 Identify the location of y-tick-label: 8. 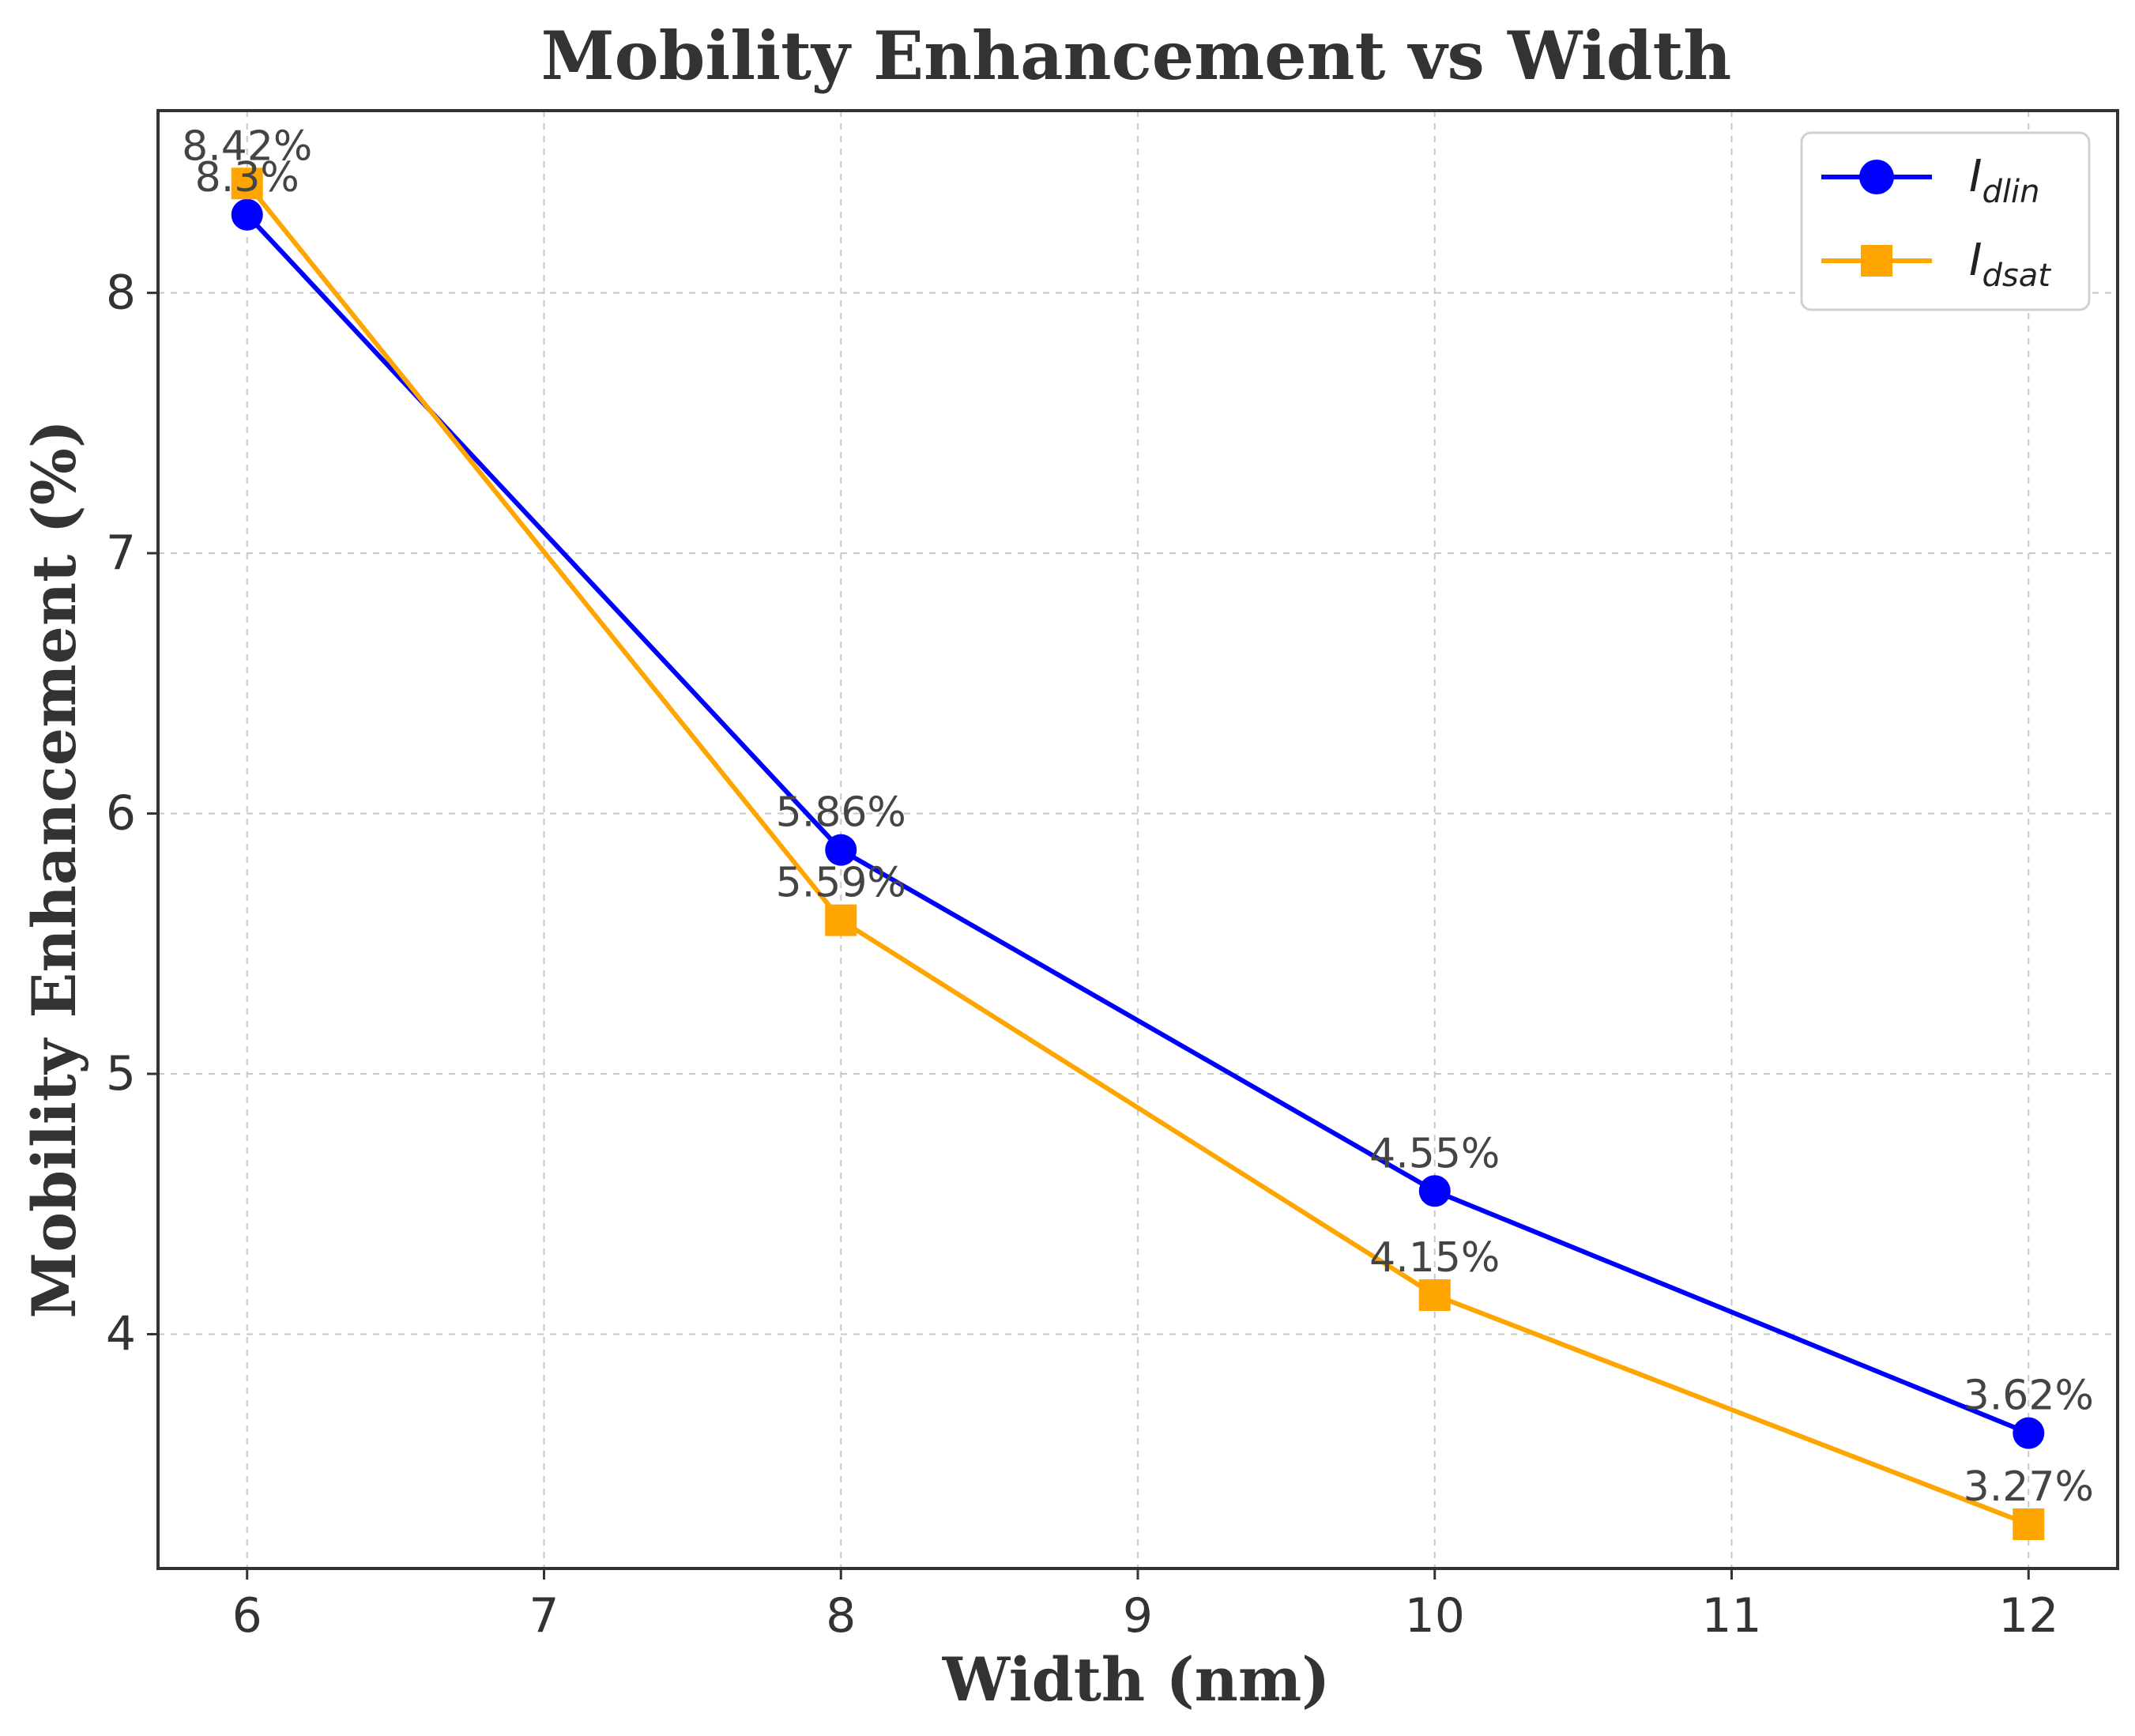
(121, 293).